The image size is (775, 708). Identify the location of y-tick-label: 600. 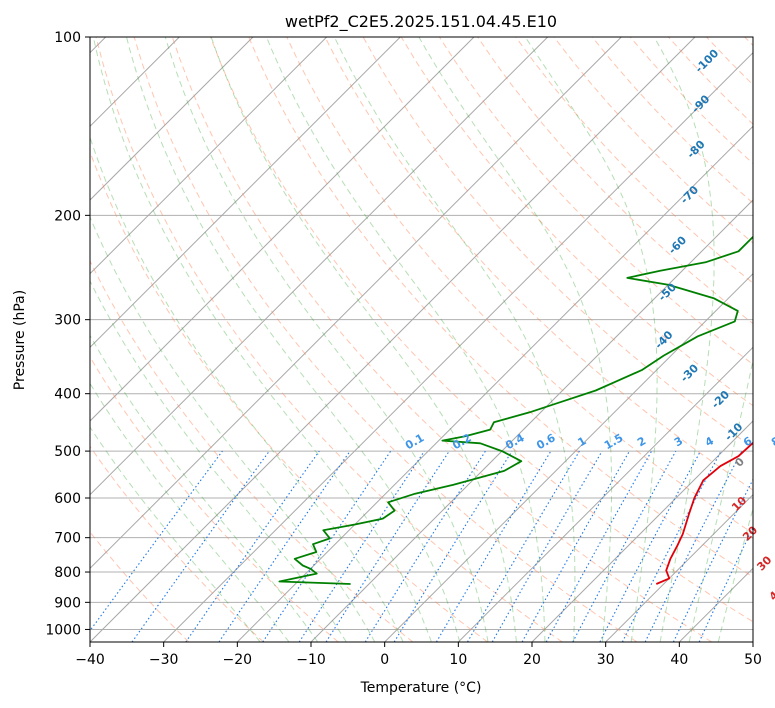
(67, 499).